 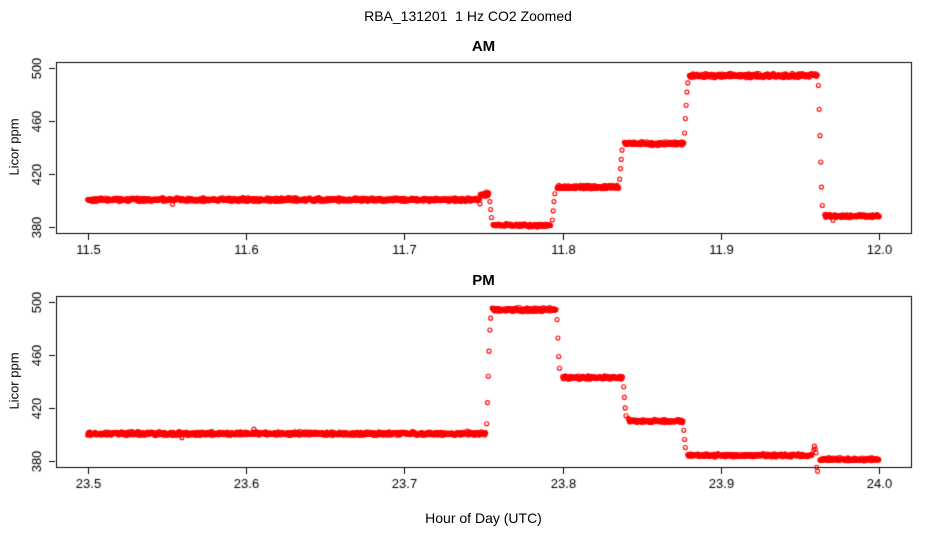 What do you see at coordinates (483, 46) in the screenshot?
I see `panel-title-am: AM` at bounding box center [483, 46].